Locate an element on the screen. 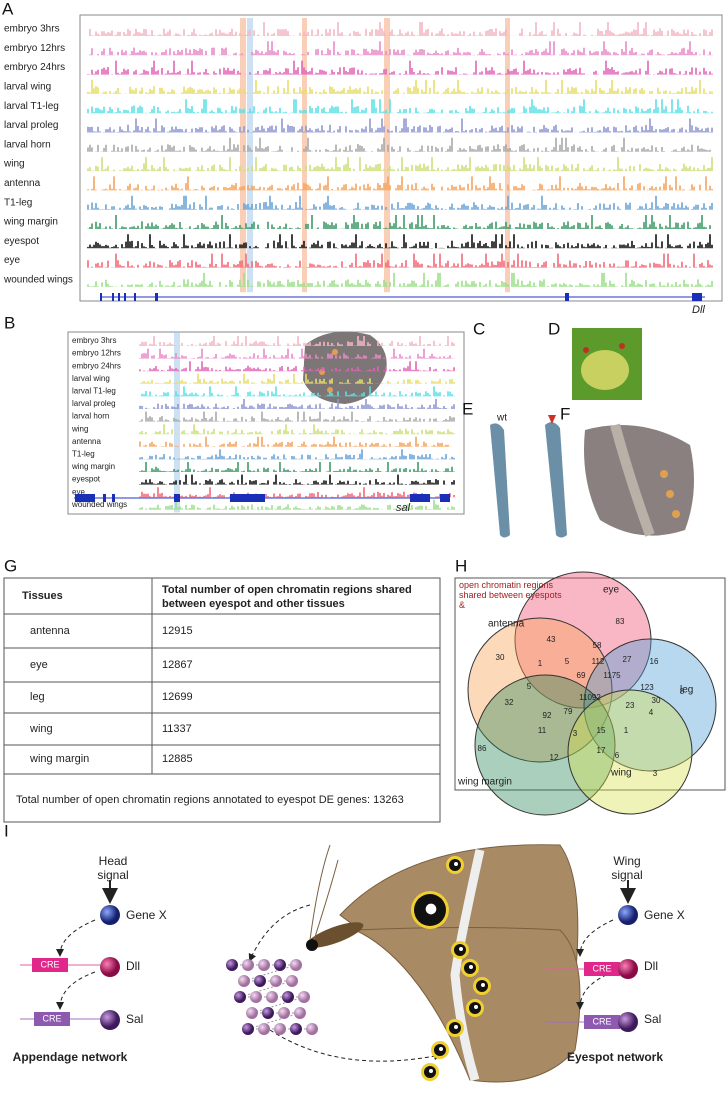 The image size is (726, 1103). venn-count: 79 is located at coordinates (568, 711).